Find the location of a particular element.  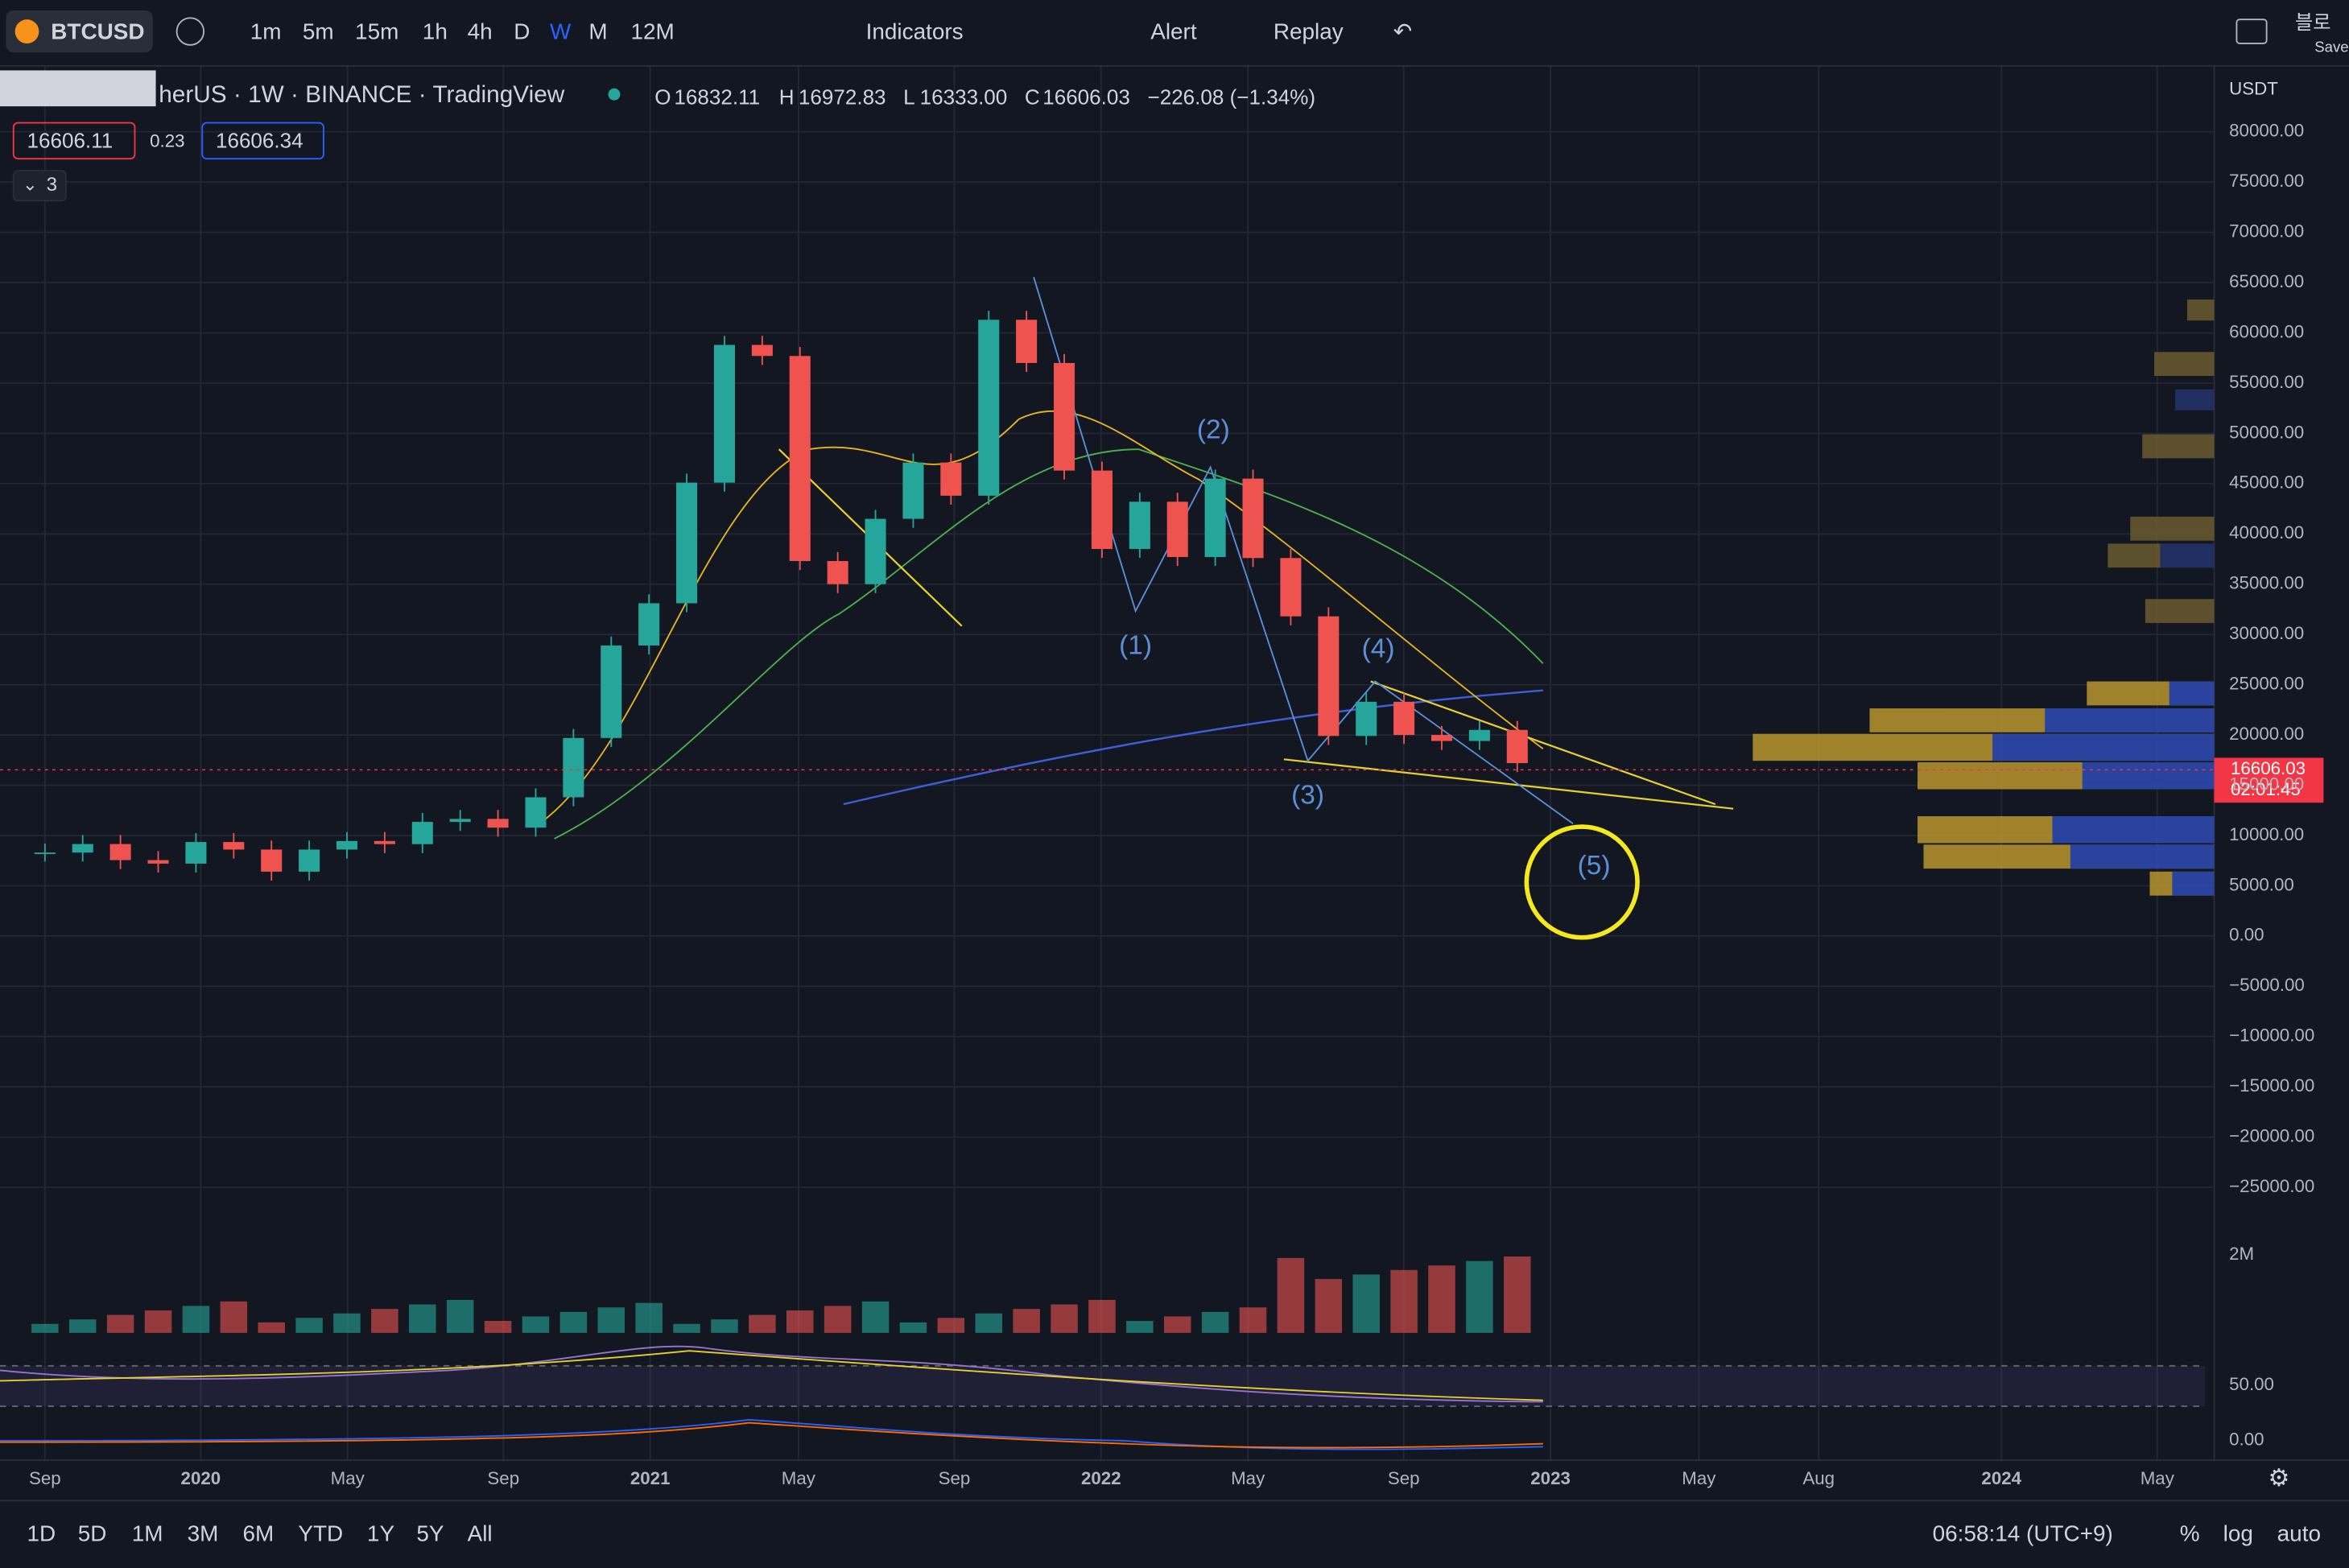

toolbar is located at coordinates (1174, 32).